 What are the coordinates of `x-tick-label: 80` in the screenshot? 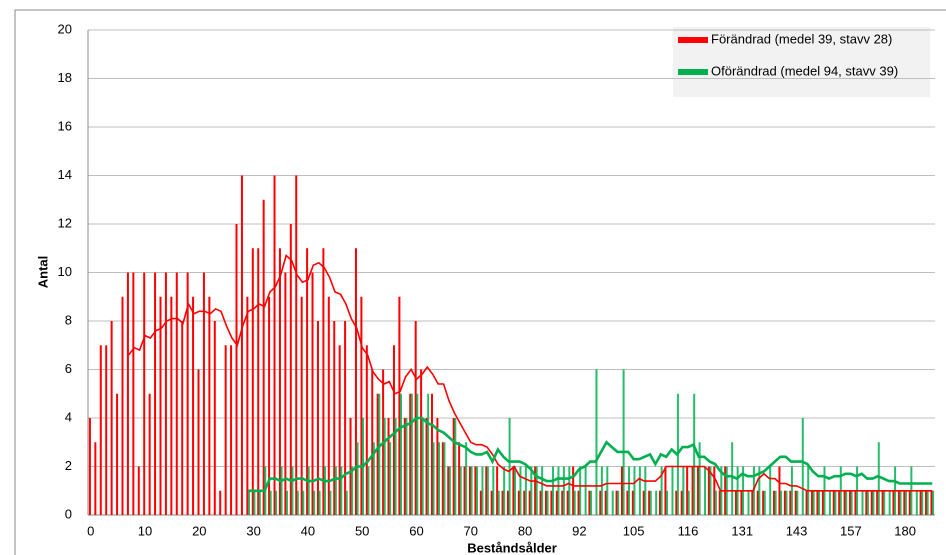 It's located at (525, 530).